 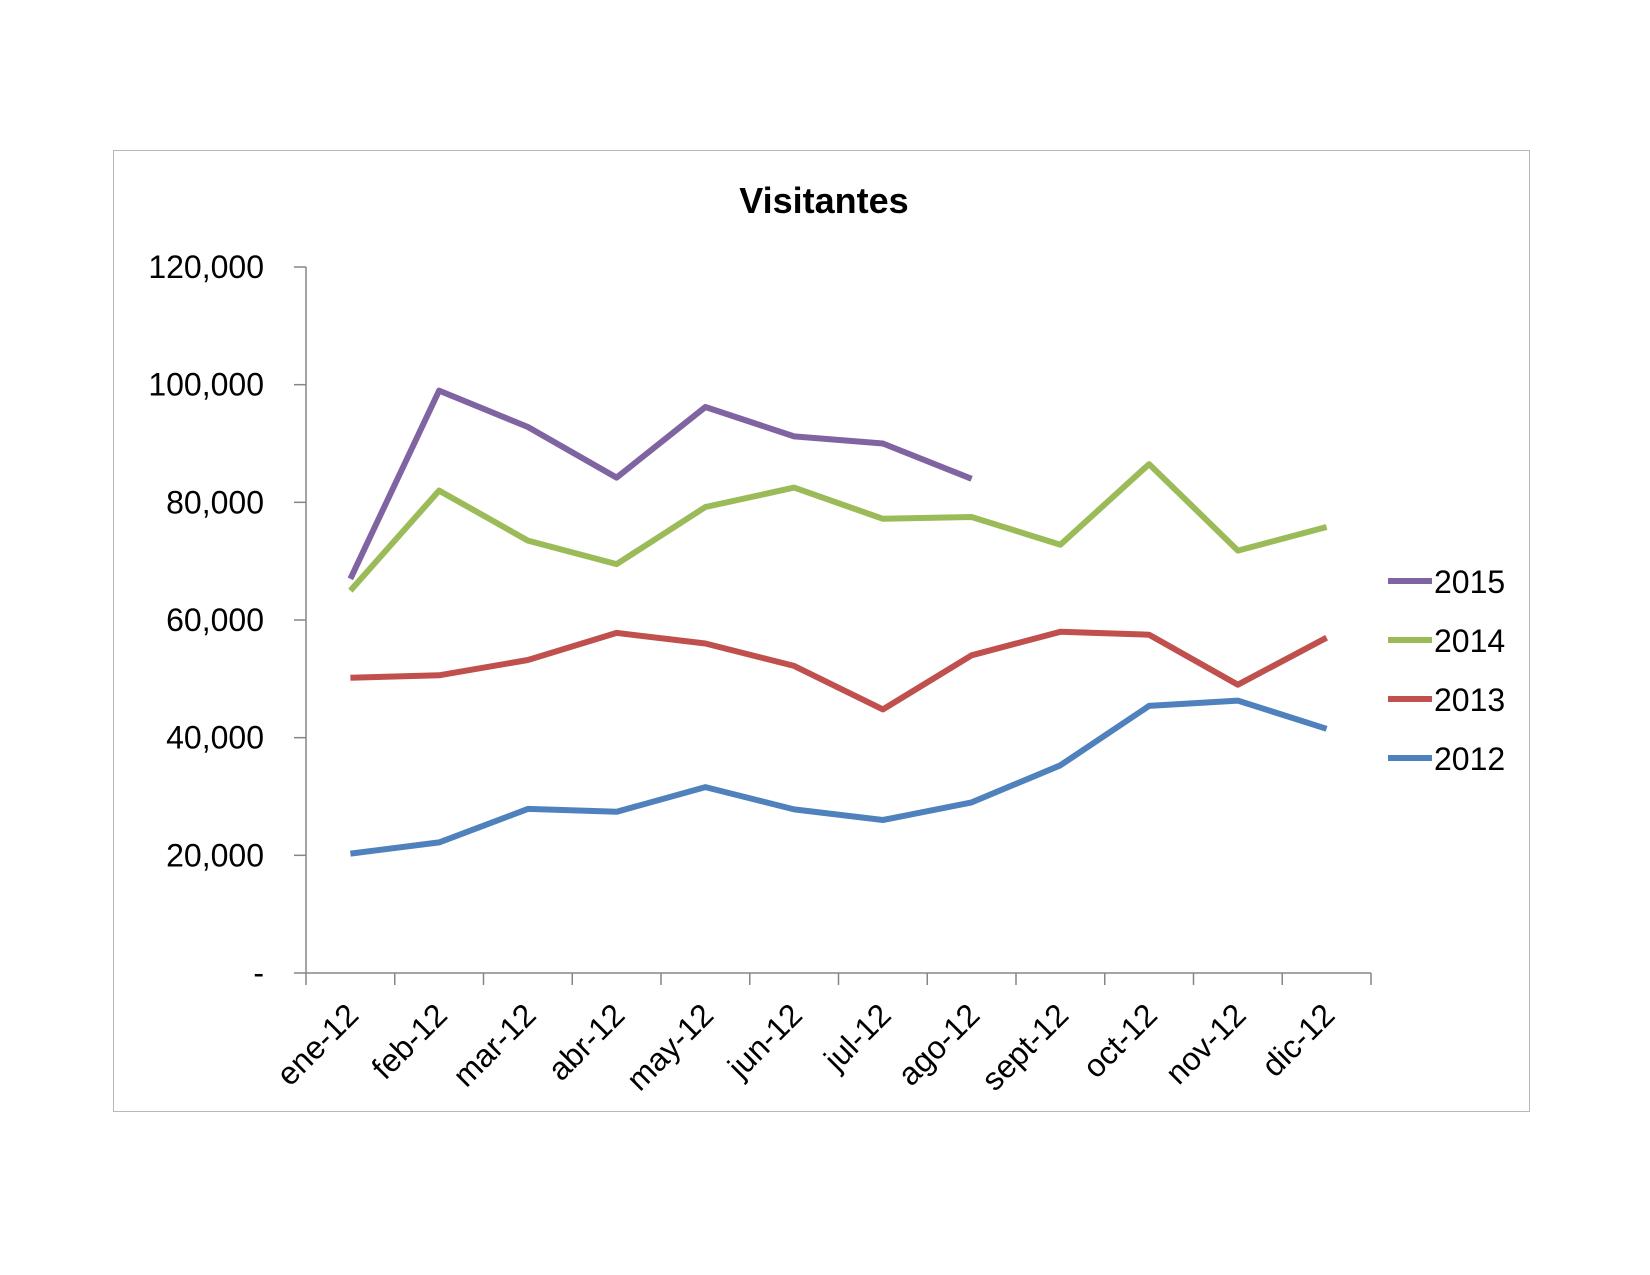 I want to click on x-tick-label: abr-12, so click(x=586, y=1041).